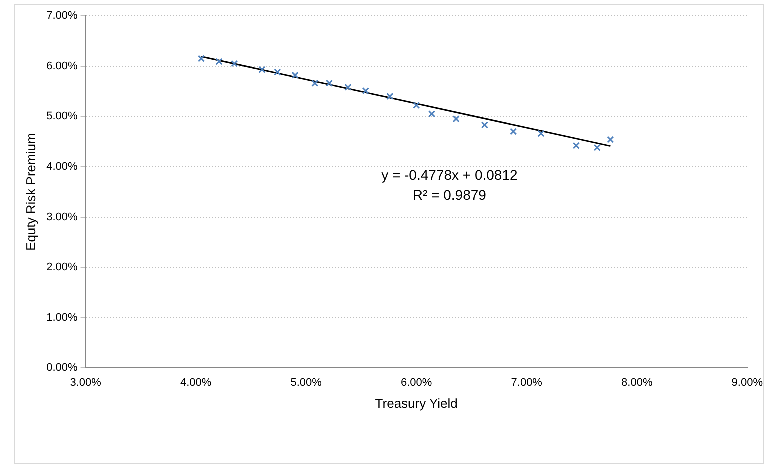 This screenshot has height=466, width=766. I want to click on y-tick-label: 0.00%, so click(62, 368).